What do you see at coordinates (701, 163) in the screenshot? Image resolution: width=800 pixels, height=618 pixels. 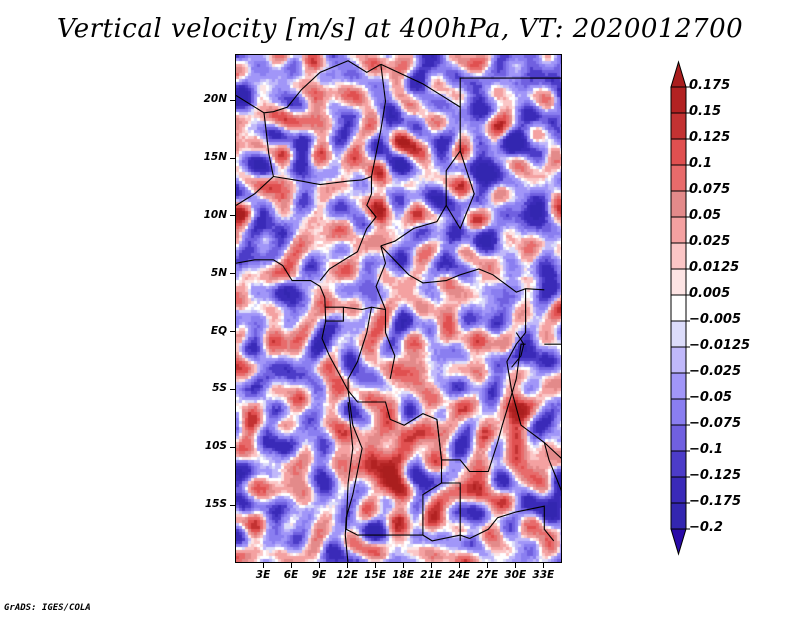 I see `colorbar-label: 0.1` at bounding box center [701, 163].